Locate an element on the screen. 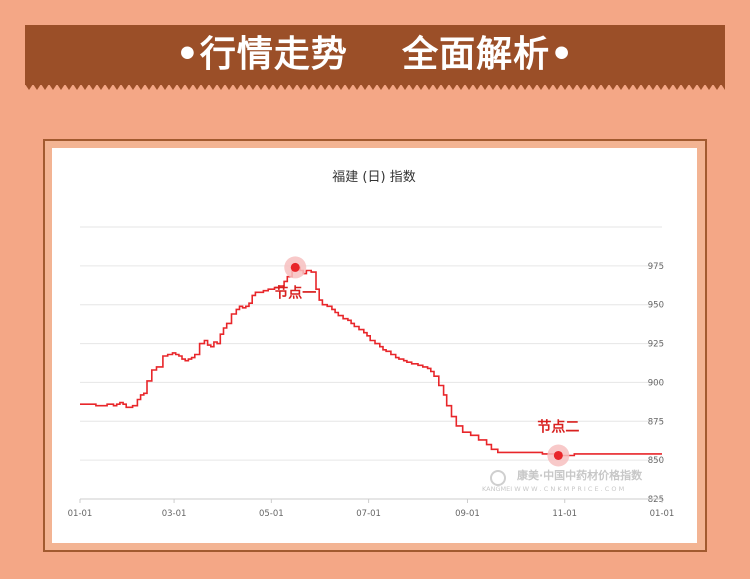  banner-zigzag-edge is located at coordinates (375, 87).